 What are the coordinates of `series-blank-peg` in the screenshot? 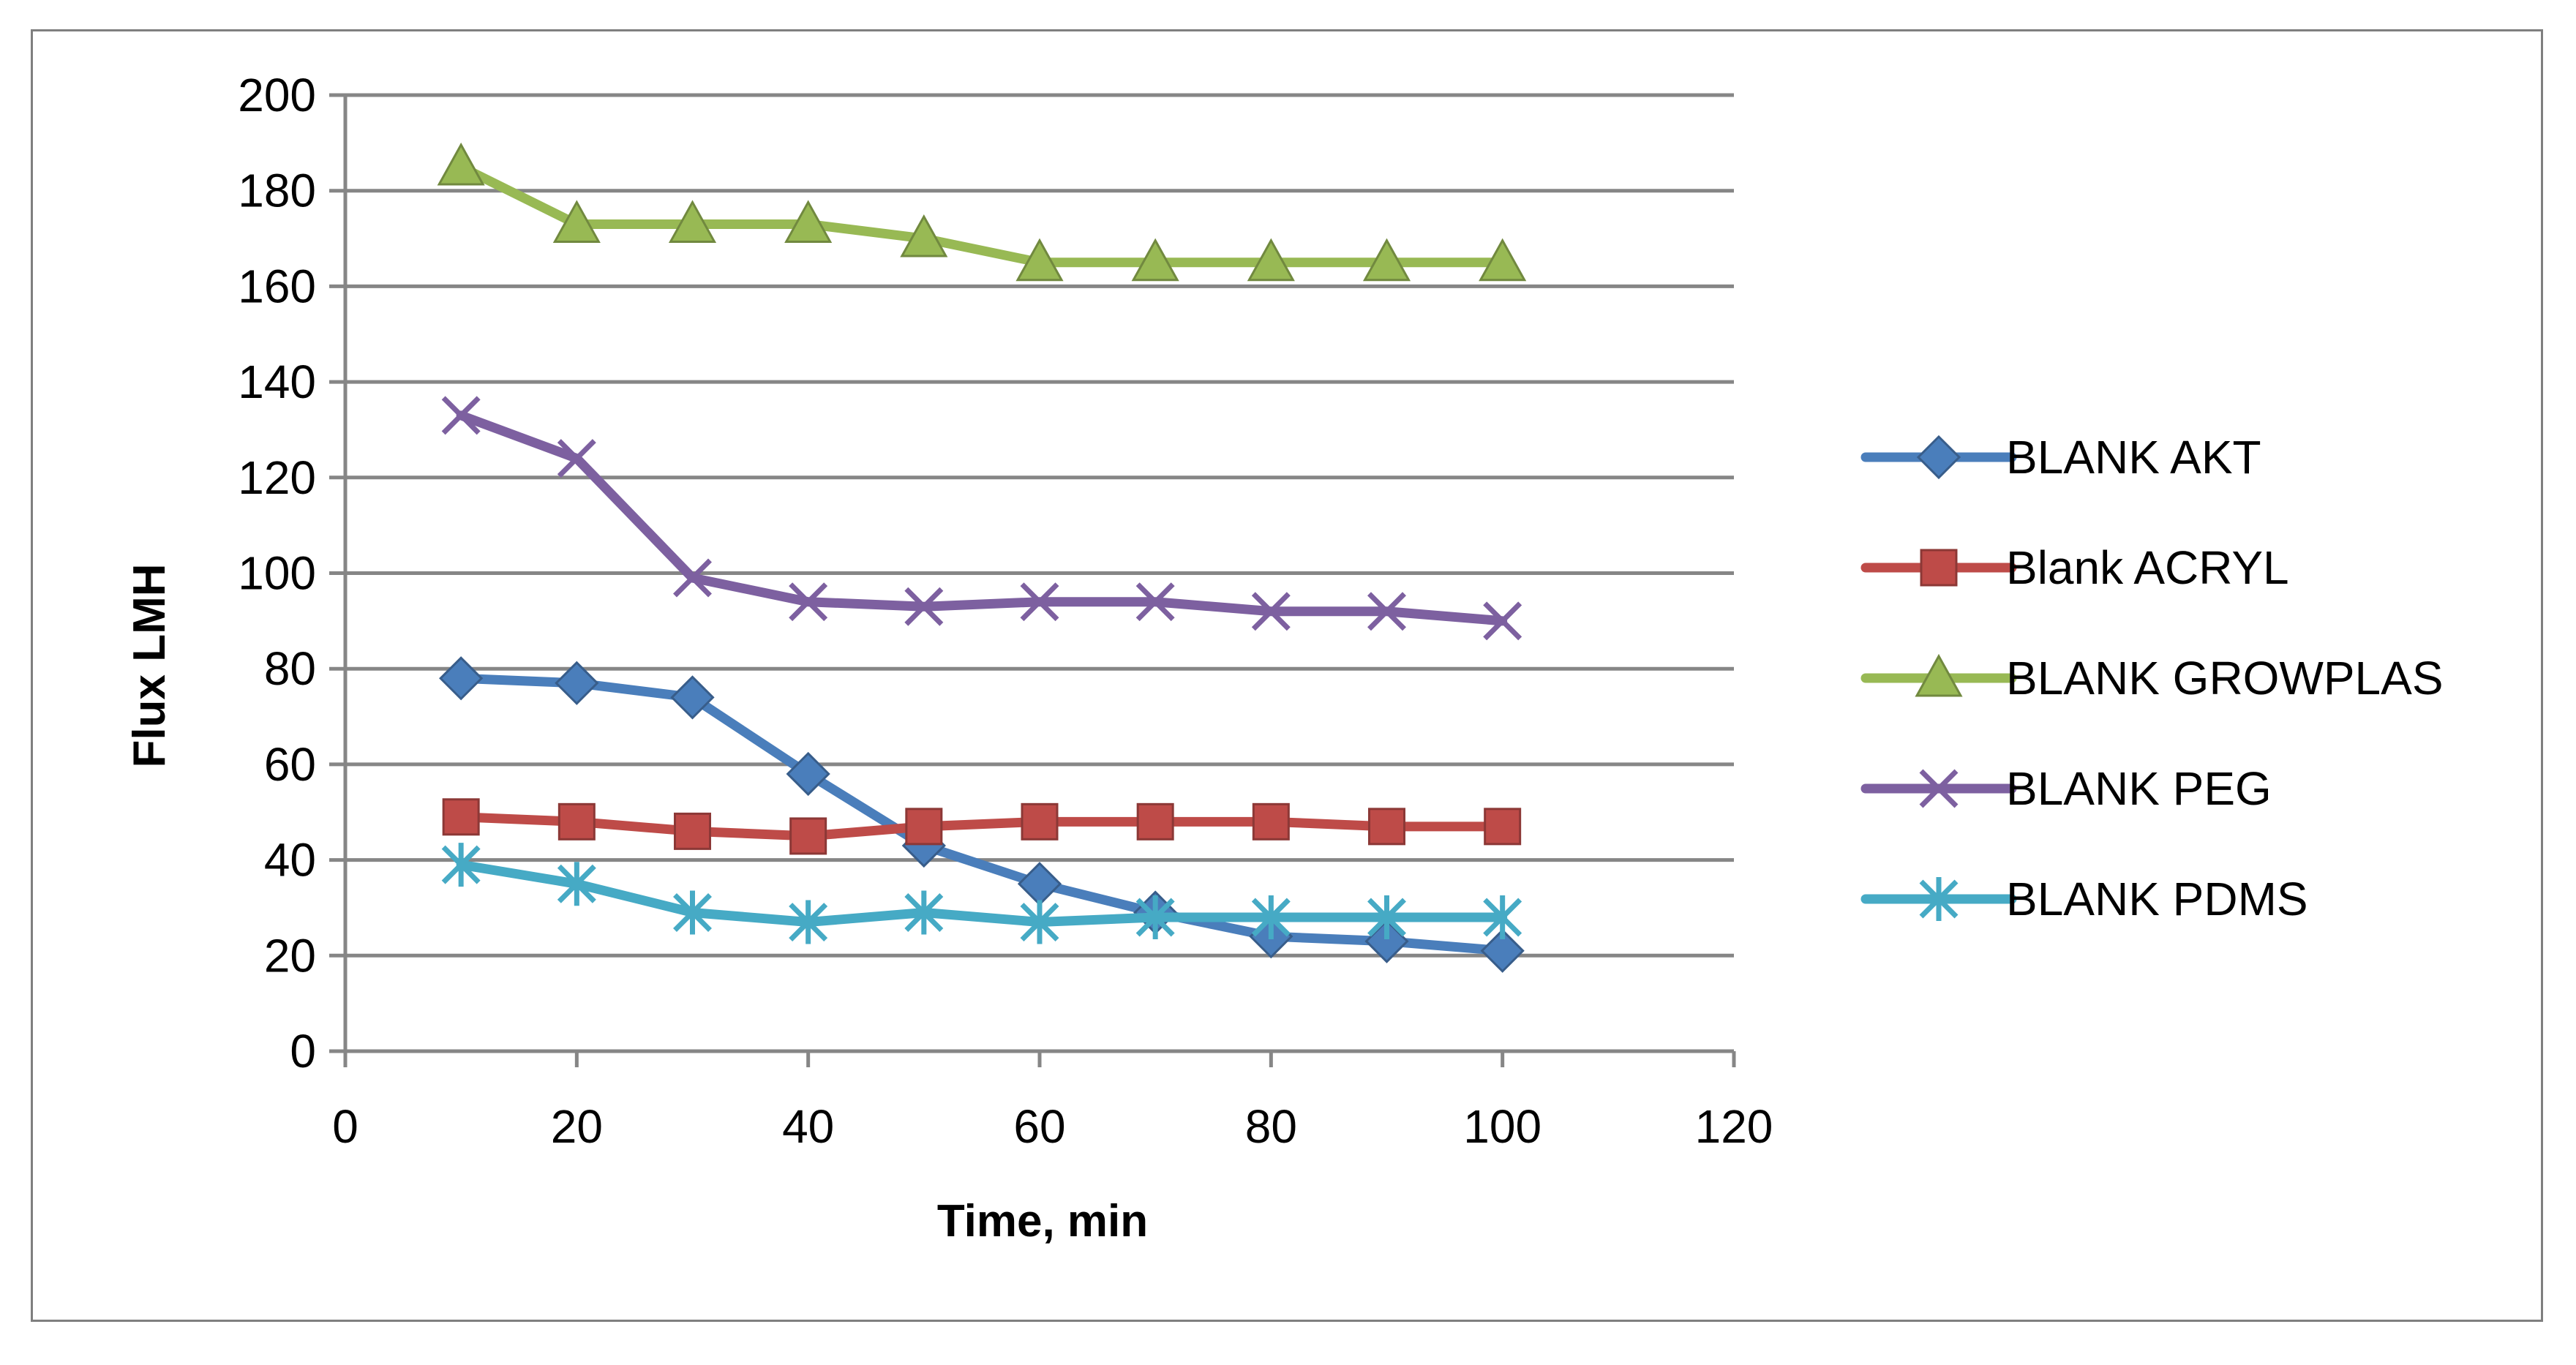 It's located at (981, 518).